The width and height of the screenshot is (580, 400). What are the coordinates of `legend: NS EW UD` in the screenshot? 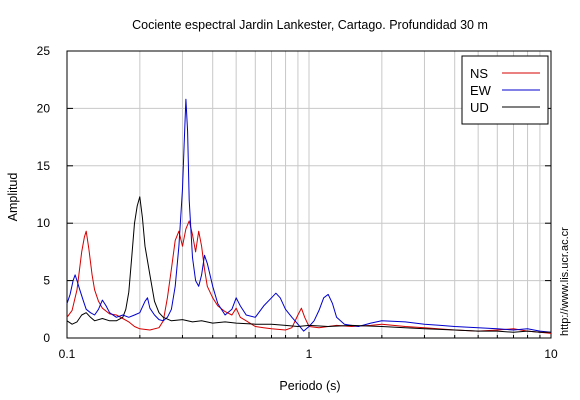 It's located at (505, 90).